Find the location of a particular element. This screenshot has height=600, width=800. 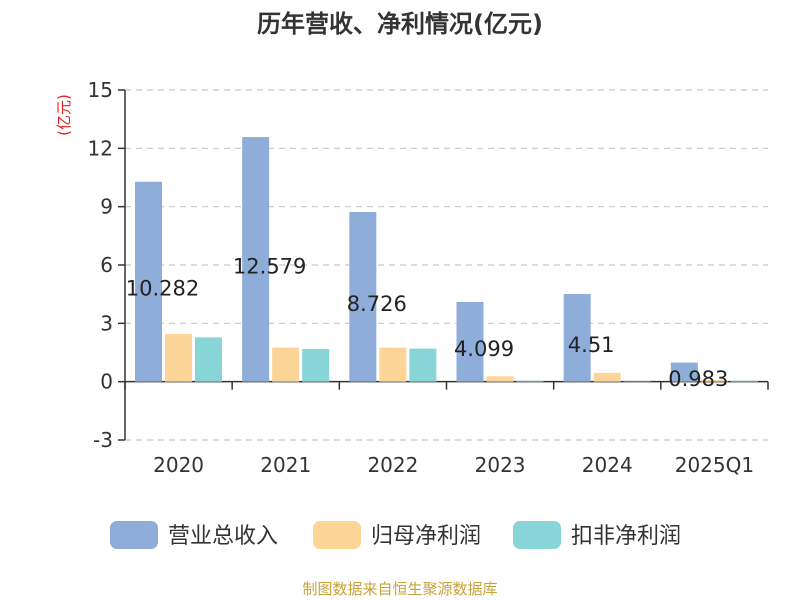

chart-title: 历年营收、净利情况(亿元) is located at coordinates (400, 24).